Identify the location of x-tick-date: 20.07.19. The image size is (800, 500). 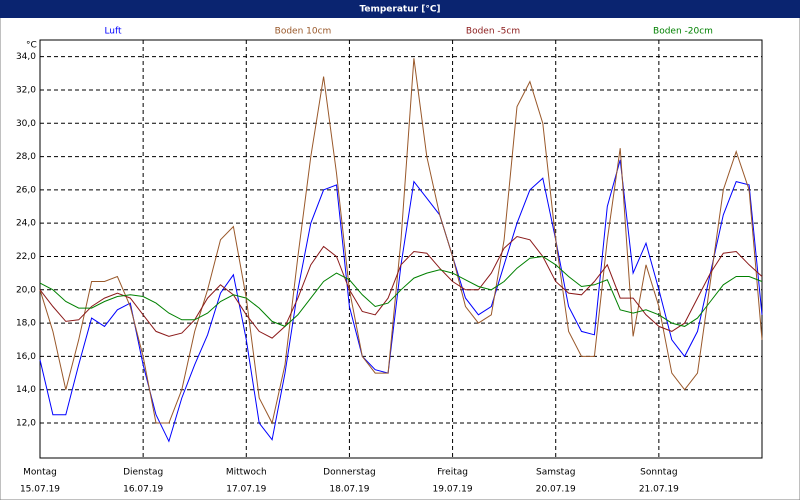
(556, 490).